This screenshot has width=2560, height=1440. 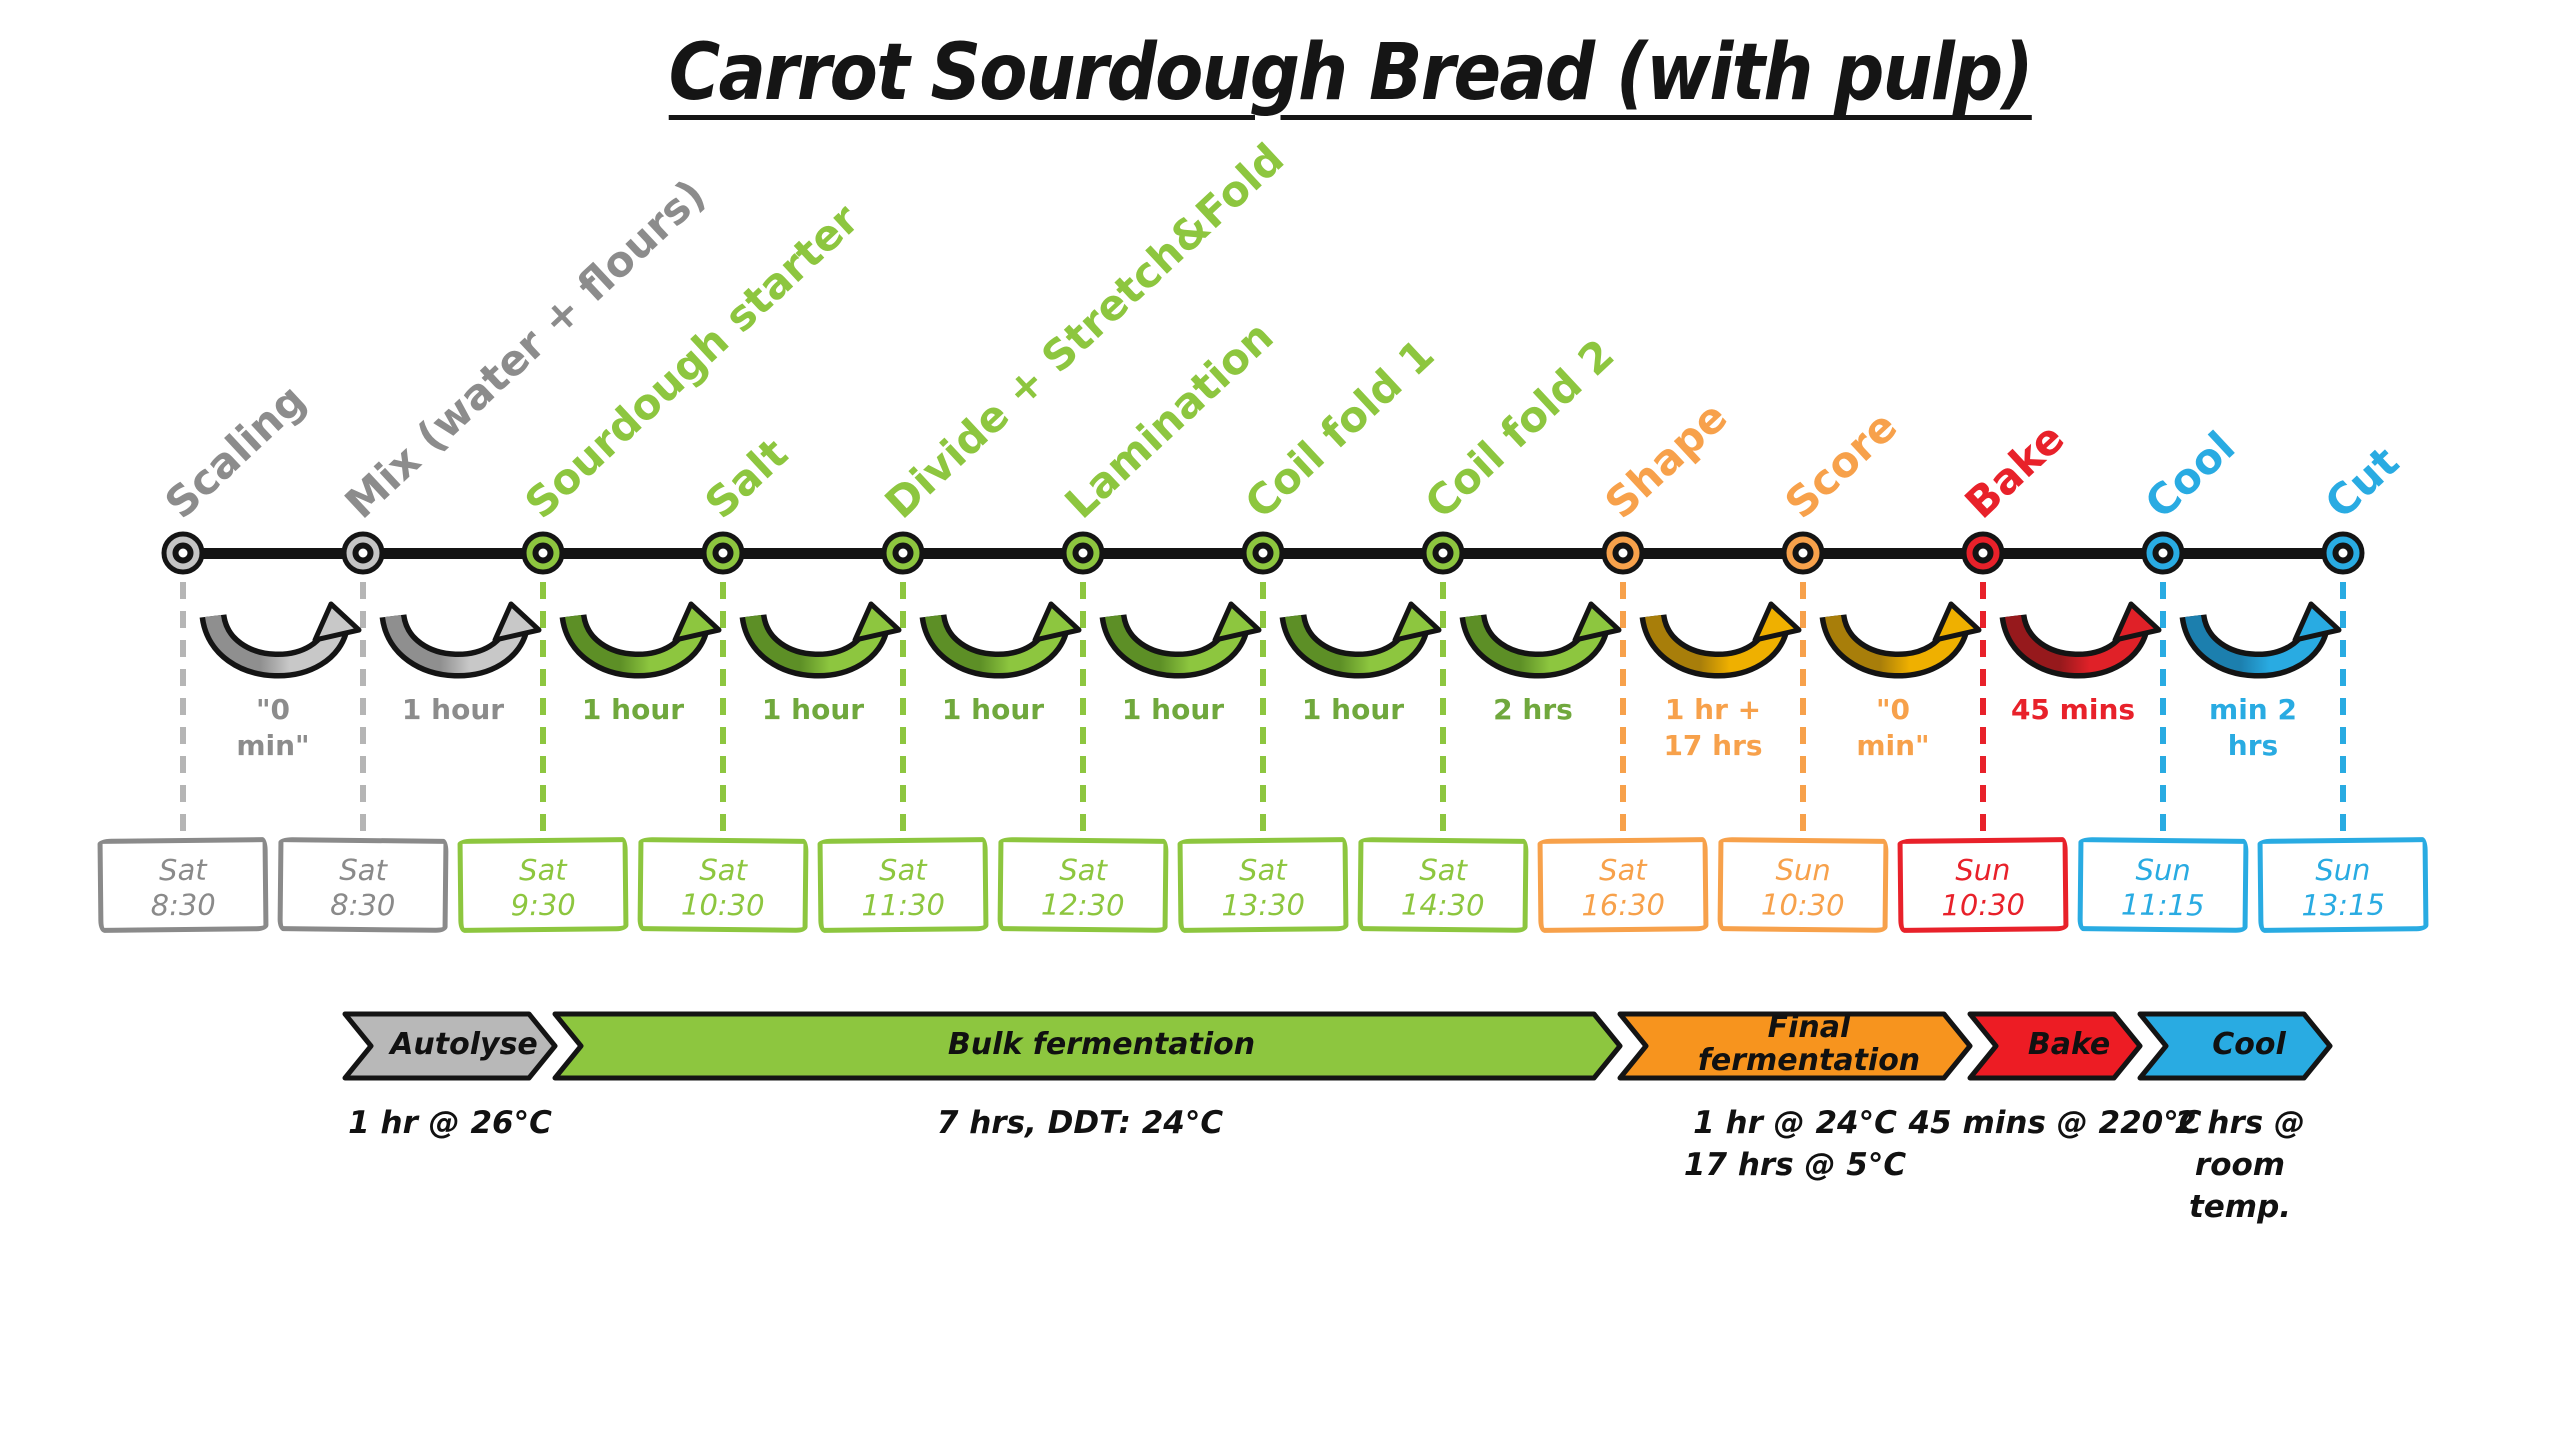 I want to click on date-time: 16:30, so click(x=1623, y=905).